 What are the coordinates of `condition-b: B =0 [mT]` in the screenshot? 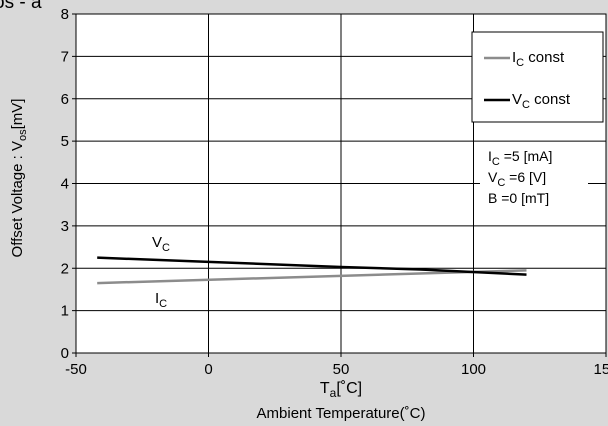 It's located at (518, 198).